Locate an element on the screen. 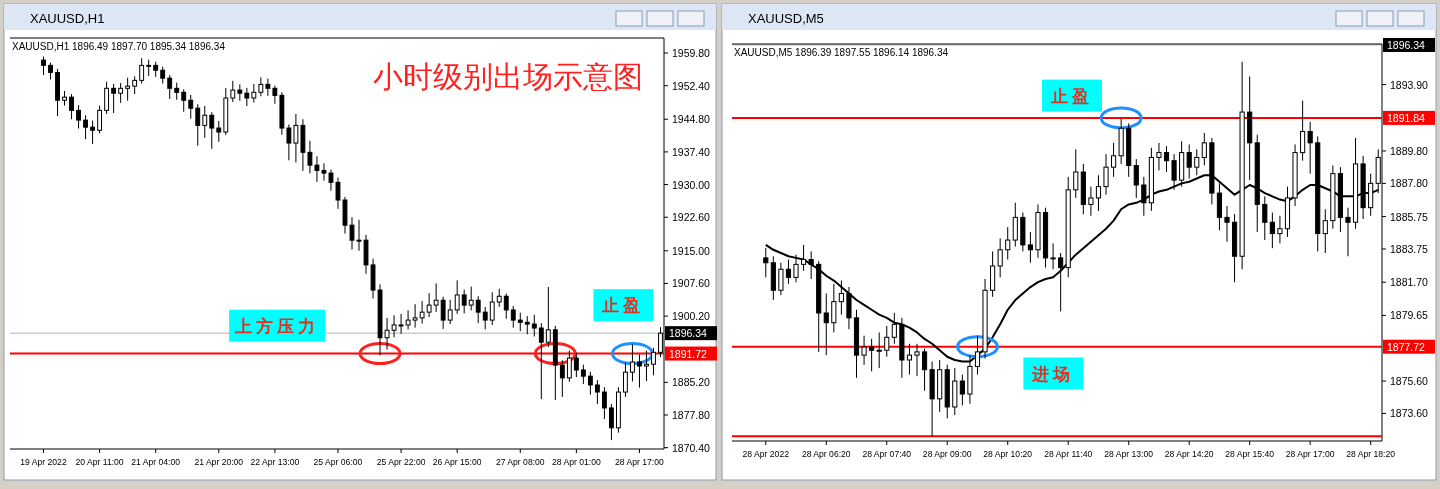  x-tick-label: 19 Apr 2022 is located at coordinates (43, 462).